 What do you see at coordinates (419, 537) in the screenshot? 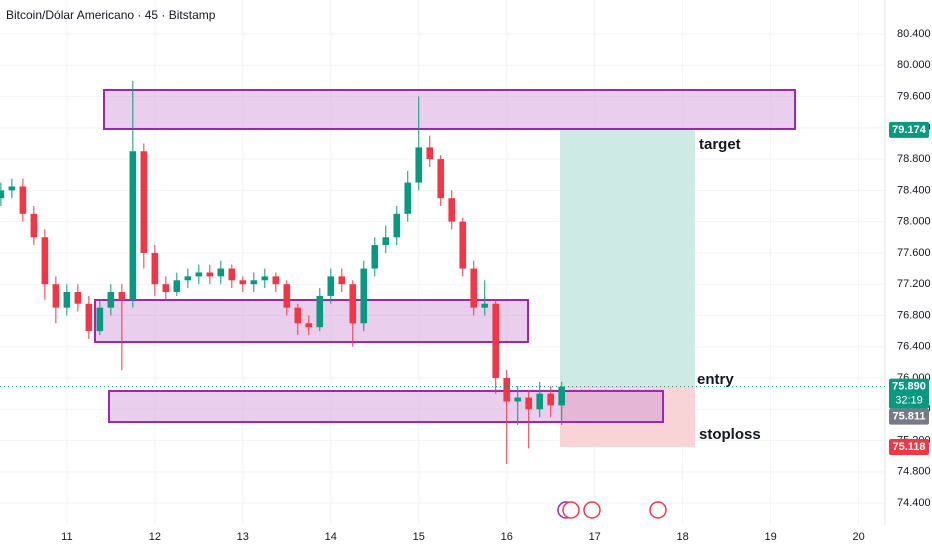
I see `x-tick-label: 15` at bounding box center [419, 537].